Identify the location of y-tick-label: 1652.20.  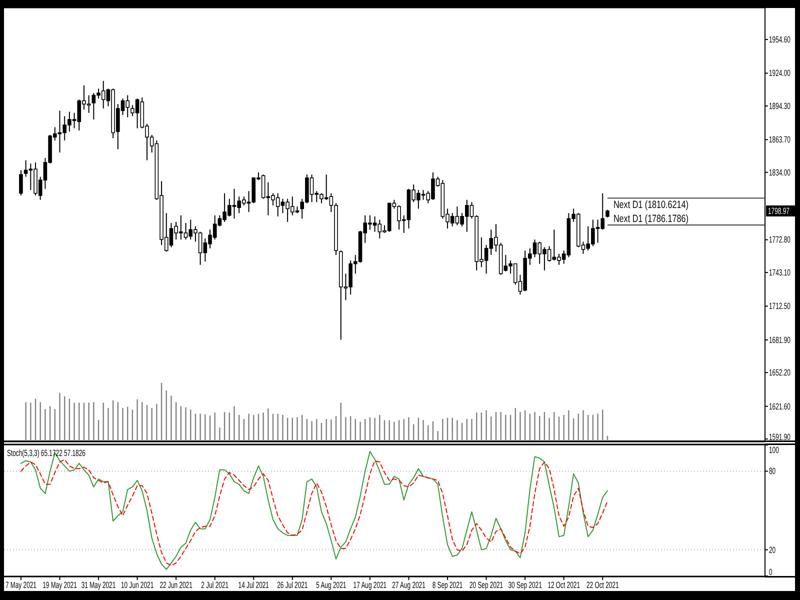
(779, 372).